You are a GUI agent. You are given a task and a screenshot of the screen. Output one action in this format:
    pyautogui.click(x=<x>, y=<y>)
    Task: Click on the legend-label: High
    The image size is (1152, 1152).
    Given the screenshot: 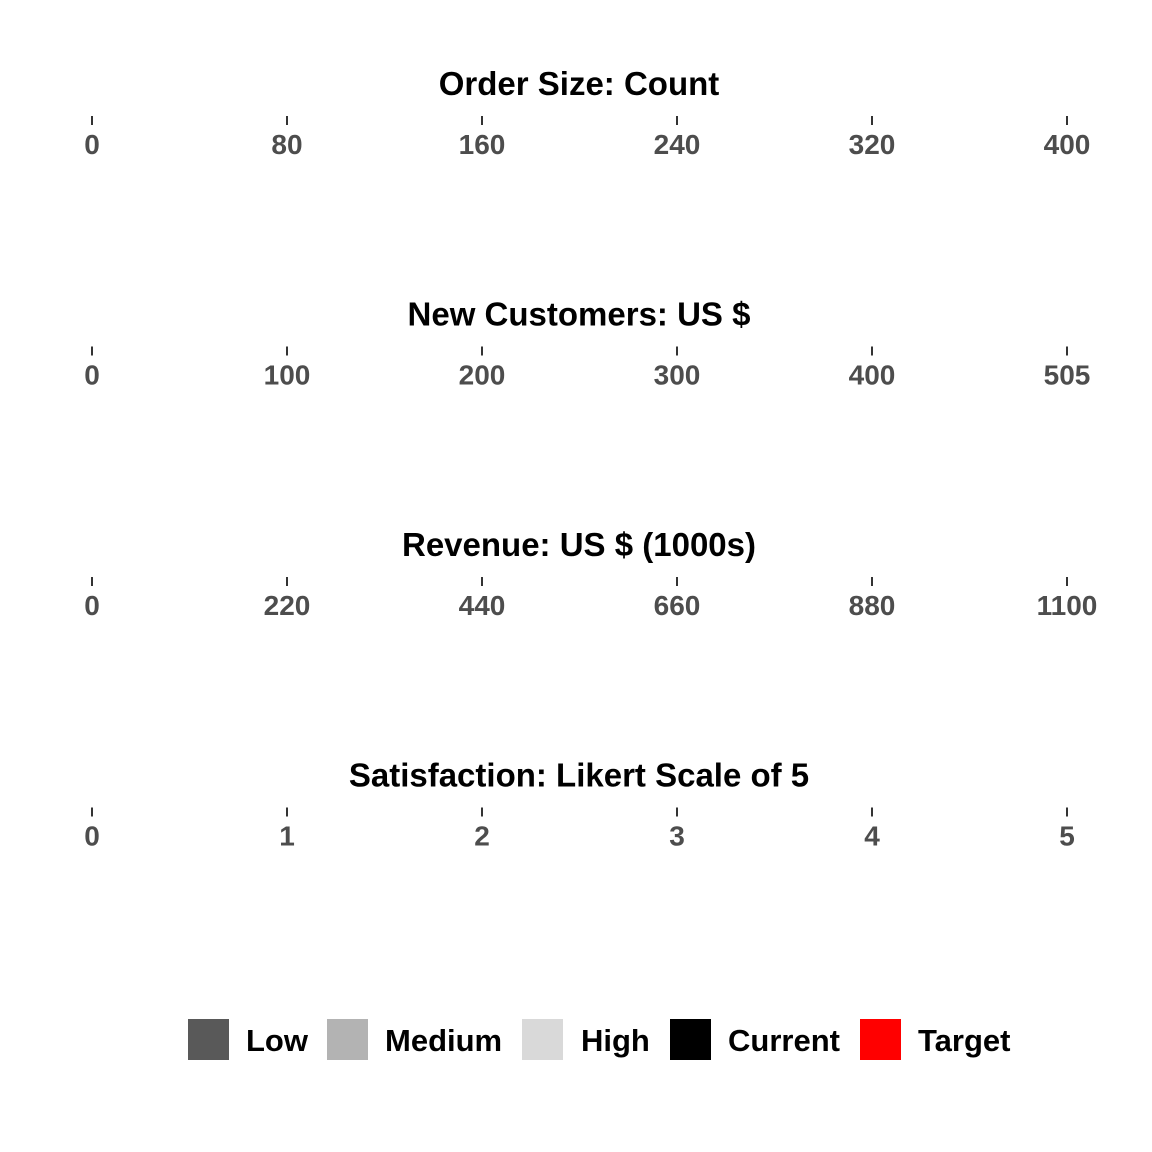 What is the action you would take?
    pyautogui.click(x=615, y=1040)
    